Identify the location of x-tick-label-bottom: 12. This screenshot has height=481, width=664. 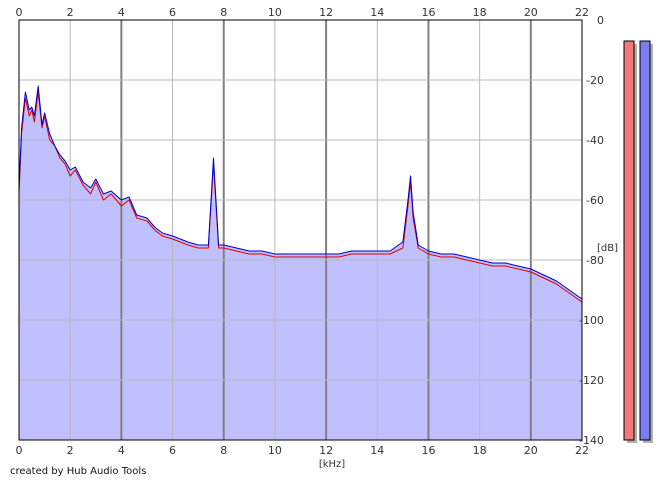
(326, 450).